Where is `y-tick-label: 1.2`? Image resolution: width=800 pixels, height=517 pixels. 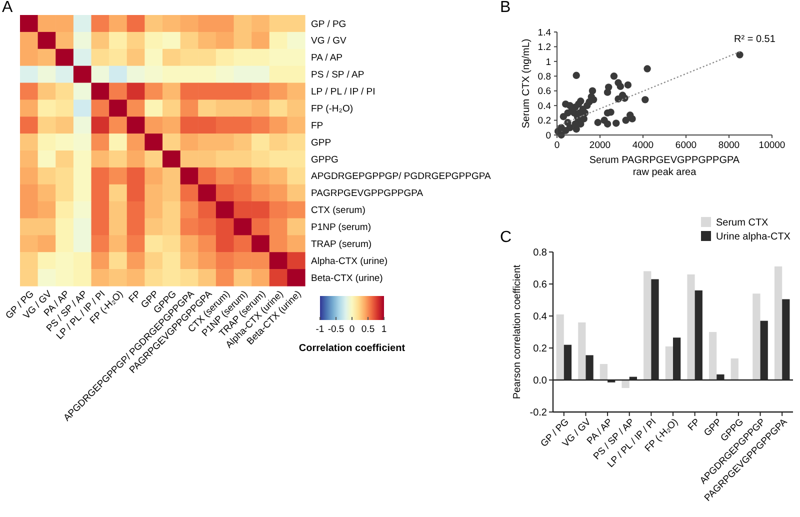
y-tick-label: 1.2 is located at coordinates (544, 48).